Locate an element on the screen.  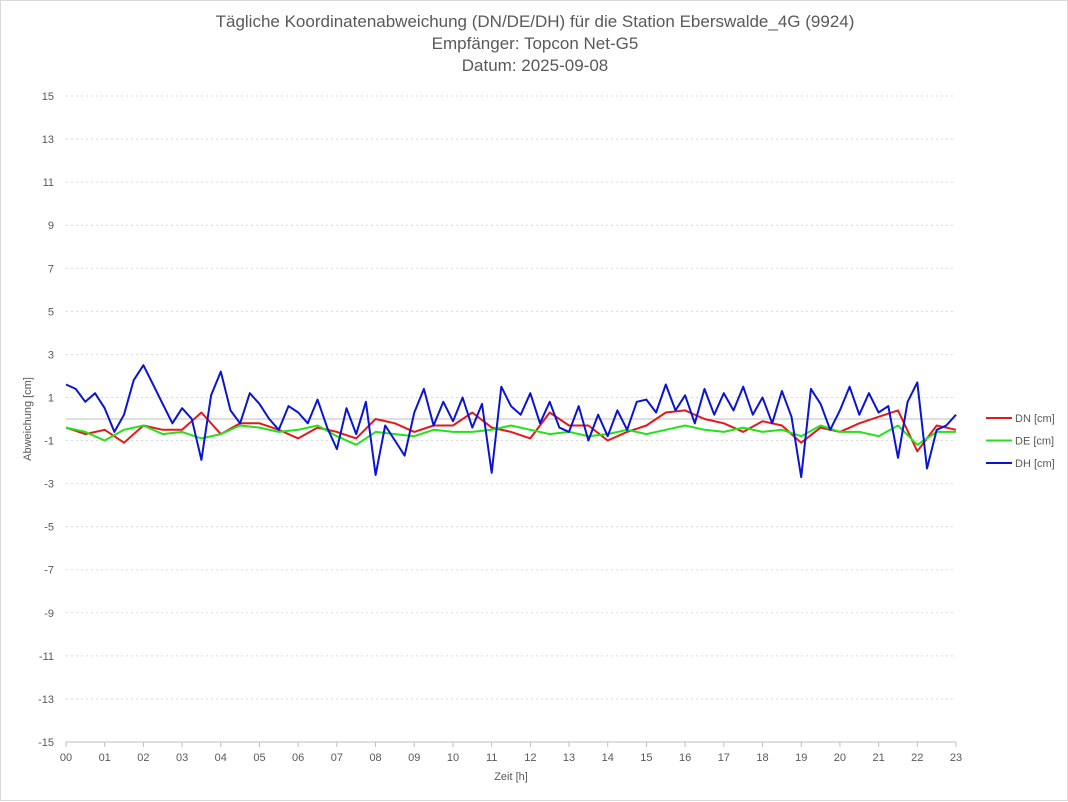
x-tick-label: 10 is located at coordinates (453, 758).